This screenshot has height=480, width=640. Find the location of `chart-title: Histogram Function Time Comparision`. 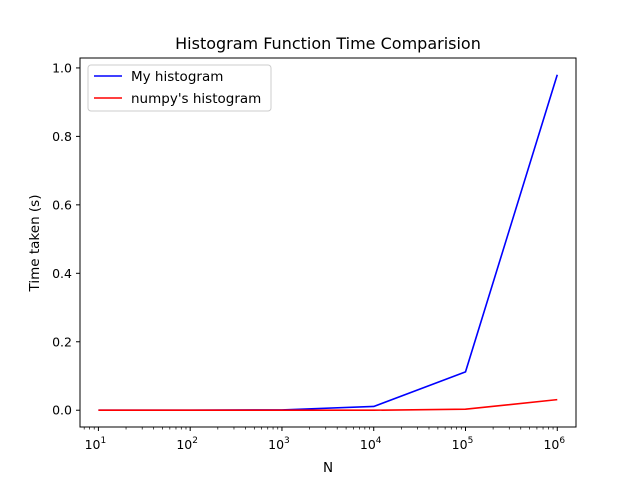

chart-title: Histogram Function Time Comparision is located at coordinates (328, 43).